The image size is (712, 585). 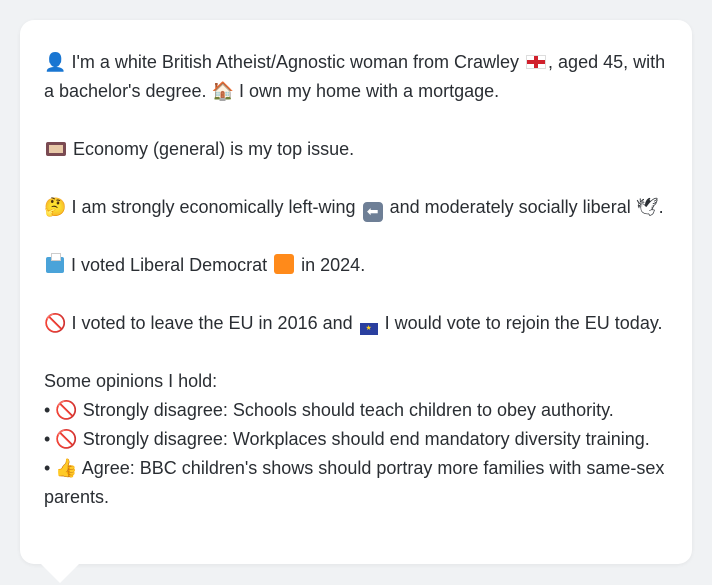 What do you see at coordinates (661, 207) in the screenshot?
I see `ideology-end: .` at bounding box center [661, 207].